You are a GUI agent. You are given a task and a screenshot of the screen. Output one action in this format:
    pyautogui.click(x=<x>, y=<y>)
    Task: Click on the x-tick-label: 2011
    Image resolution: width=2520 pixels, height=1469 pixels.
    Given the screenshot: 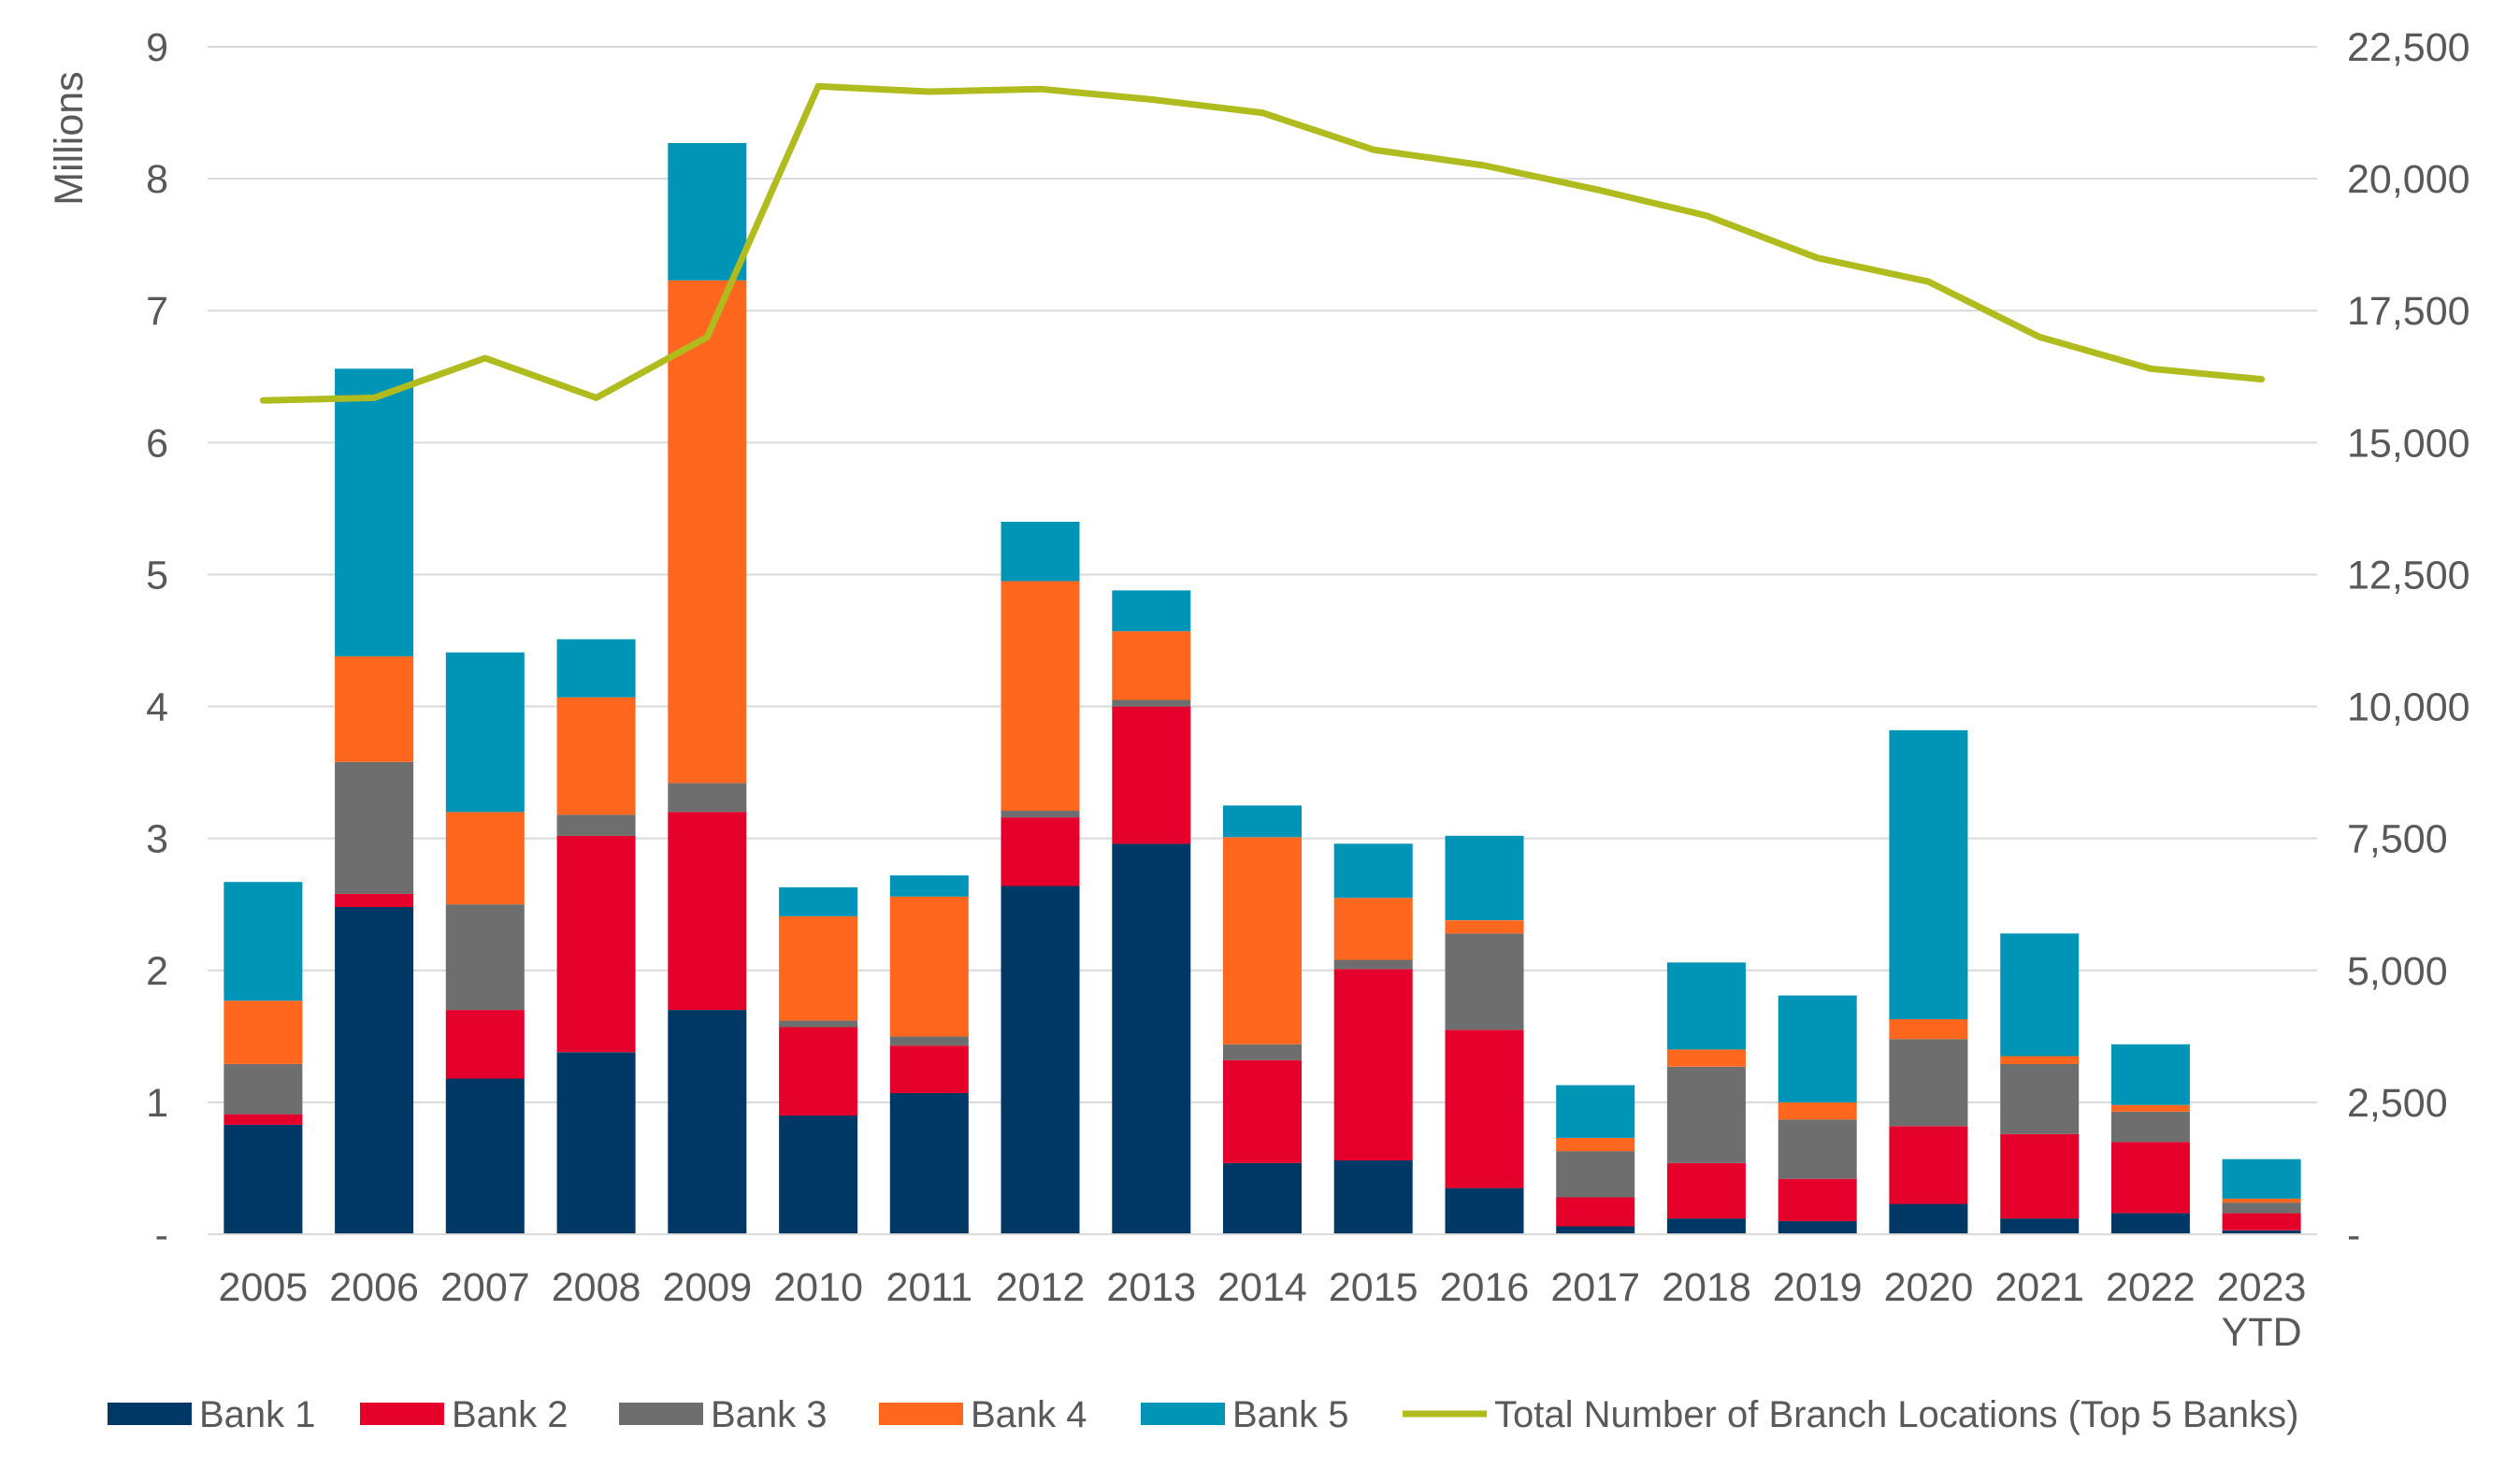 What is the action you would take?
    pyautogui.click(x=929, y=1287)
    